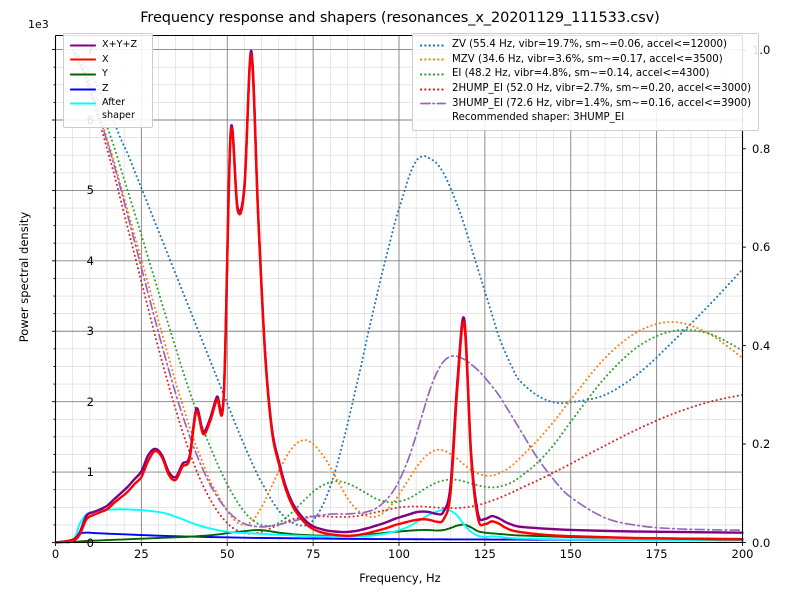 The image size is (800, 600). Describe the element at coordinates (399, 526) in the screenshot. I see `series-after-shaper` at that location.